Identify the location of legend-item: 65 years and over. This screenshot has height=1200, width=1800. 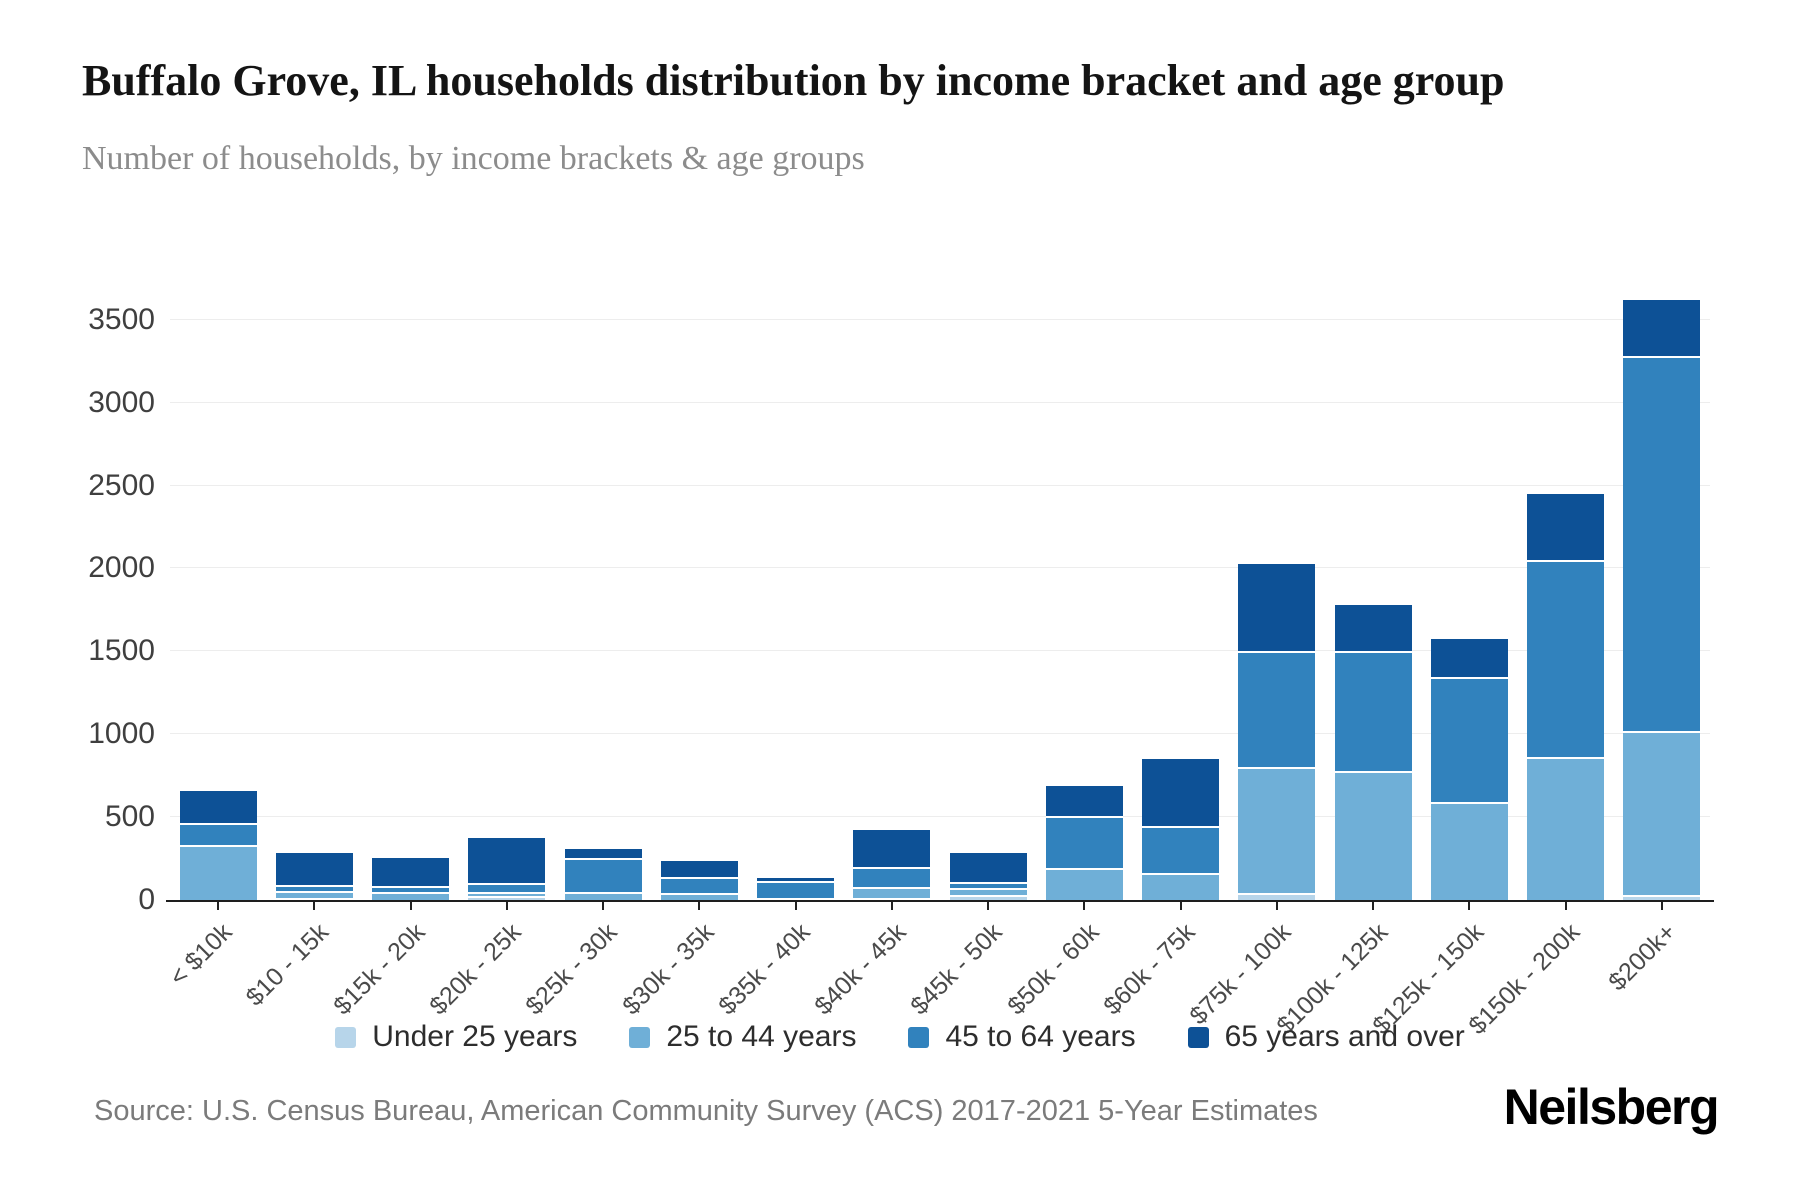
(1326, 1037).